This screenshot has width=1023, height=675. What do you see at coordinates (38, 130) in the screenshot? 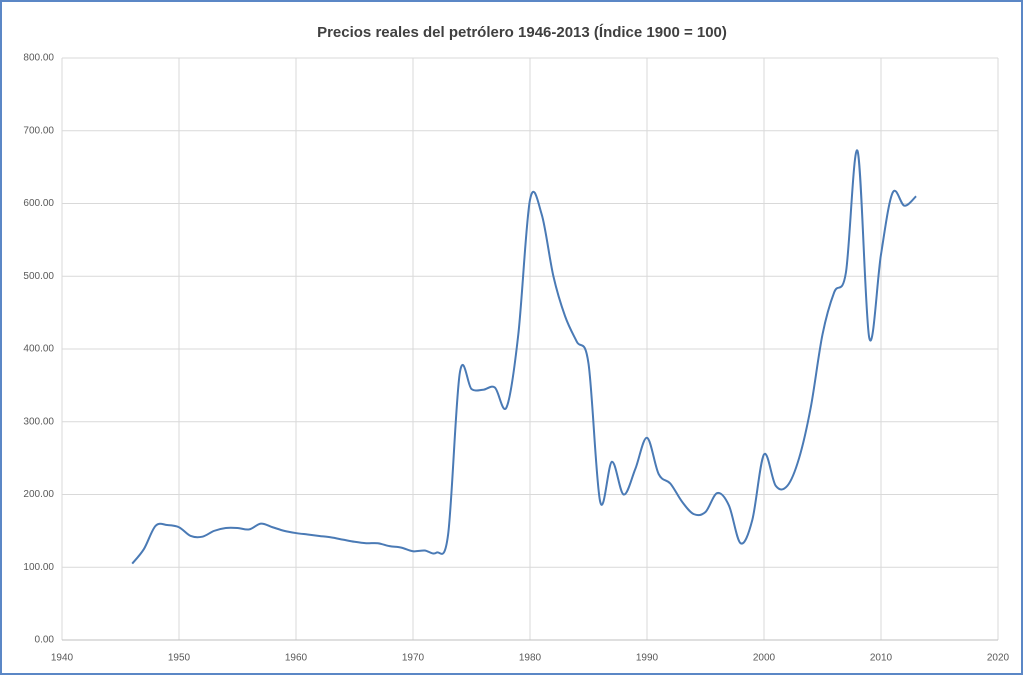
I see `y-tick-label: 700.00` at bounding box center [38, 130].